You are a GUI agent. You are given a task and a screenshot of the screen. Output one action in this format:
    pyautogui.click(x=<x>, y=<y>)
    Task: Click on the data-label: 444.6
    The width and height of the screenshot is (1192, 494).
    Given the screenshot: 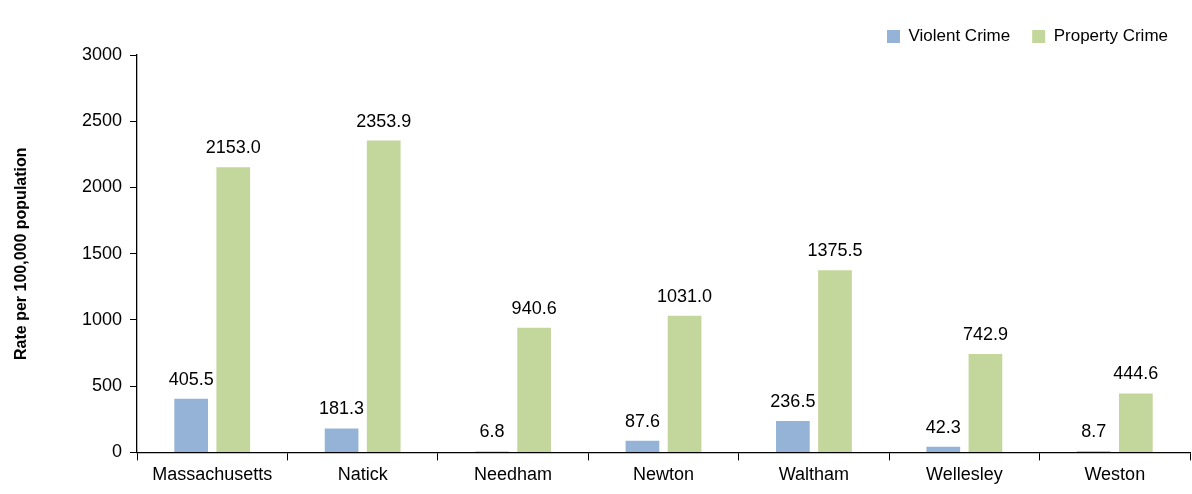 What is the action you would take?
    pyautogui.click(x=1136, y=373)
    